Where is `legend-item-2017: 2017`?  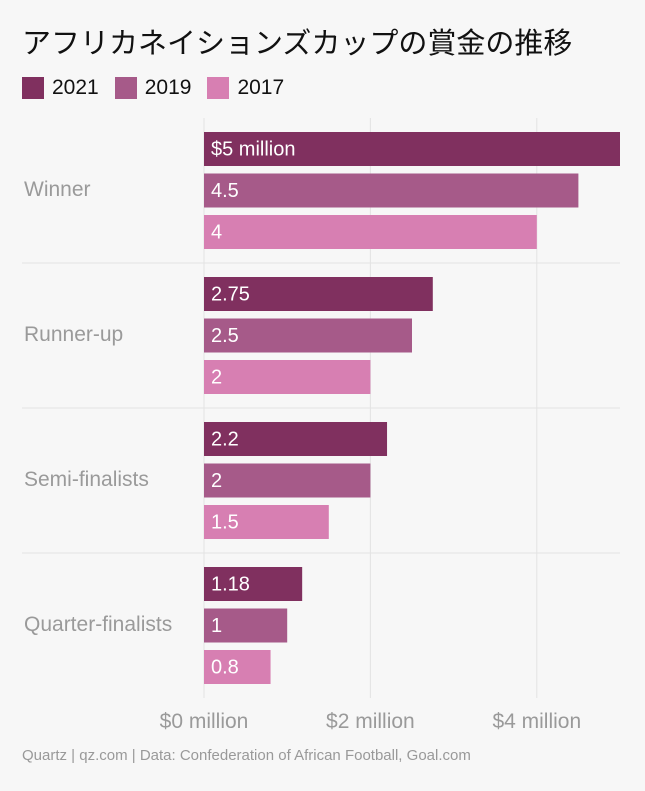
legend-item-2017: 2017 is located at coordinates (245, 88).